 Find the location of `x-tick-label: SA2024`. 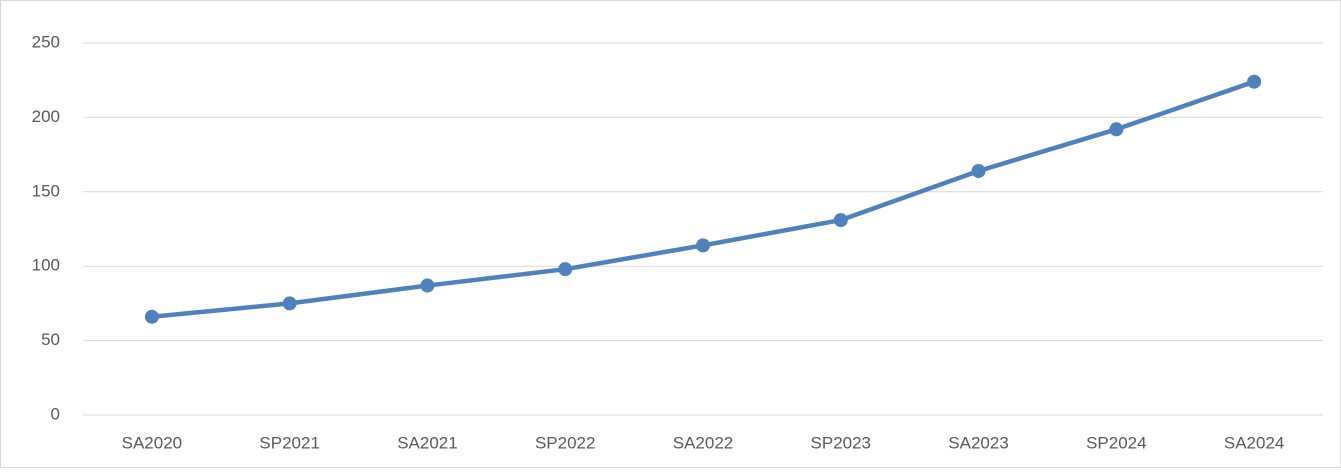

x-tick-label: SA2024 is located at coordinates (1254, 442).